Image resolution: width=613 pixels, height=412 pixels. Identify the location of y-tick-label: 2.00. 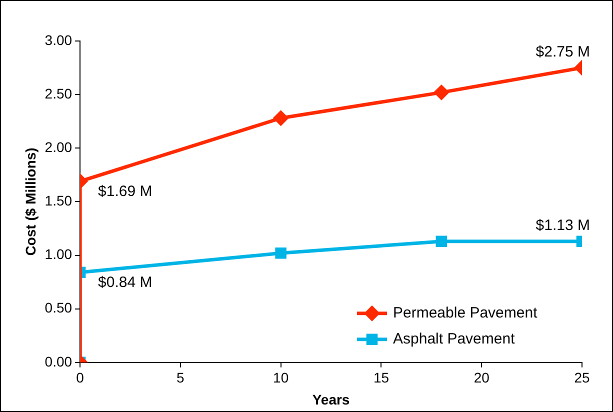
(58, 146).